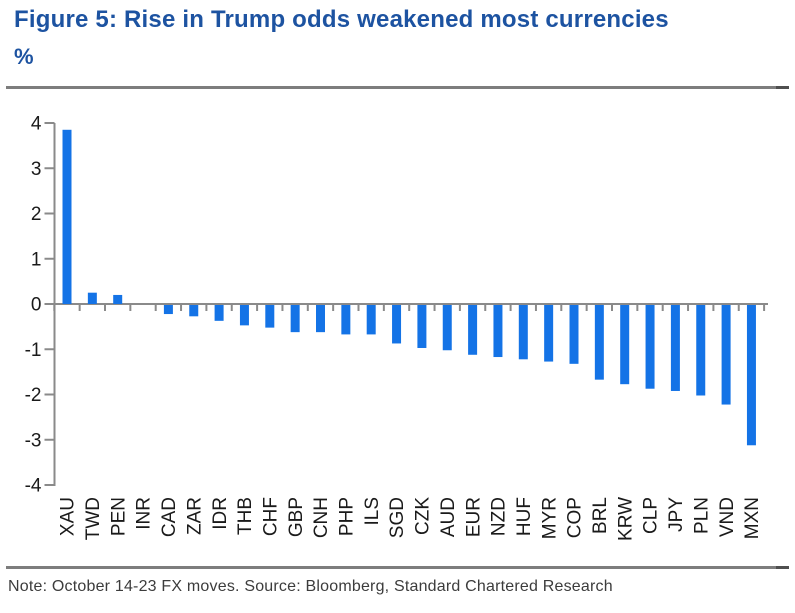 The height and width of the screenshot is (613, 795). Describe the element at coordinates (575, 517) in the screenshot. I see `x-tick-label-COP: COP` at that location.